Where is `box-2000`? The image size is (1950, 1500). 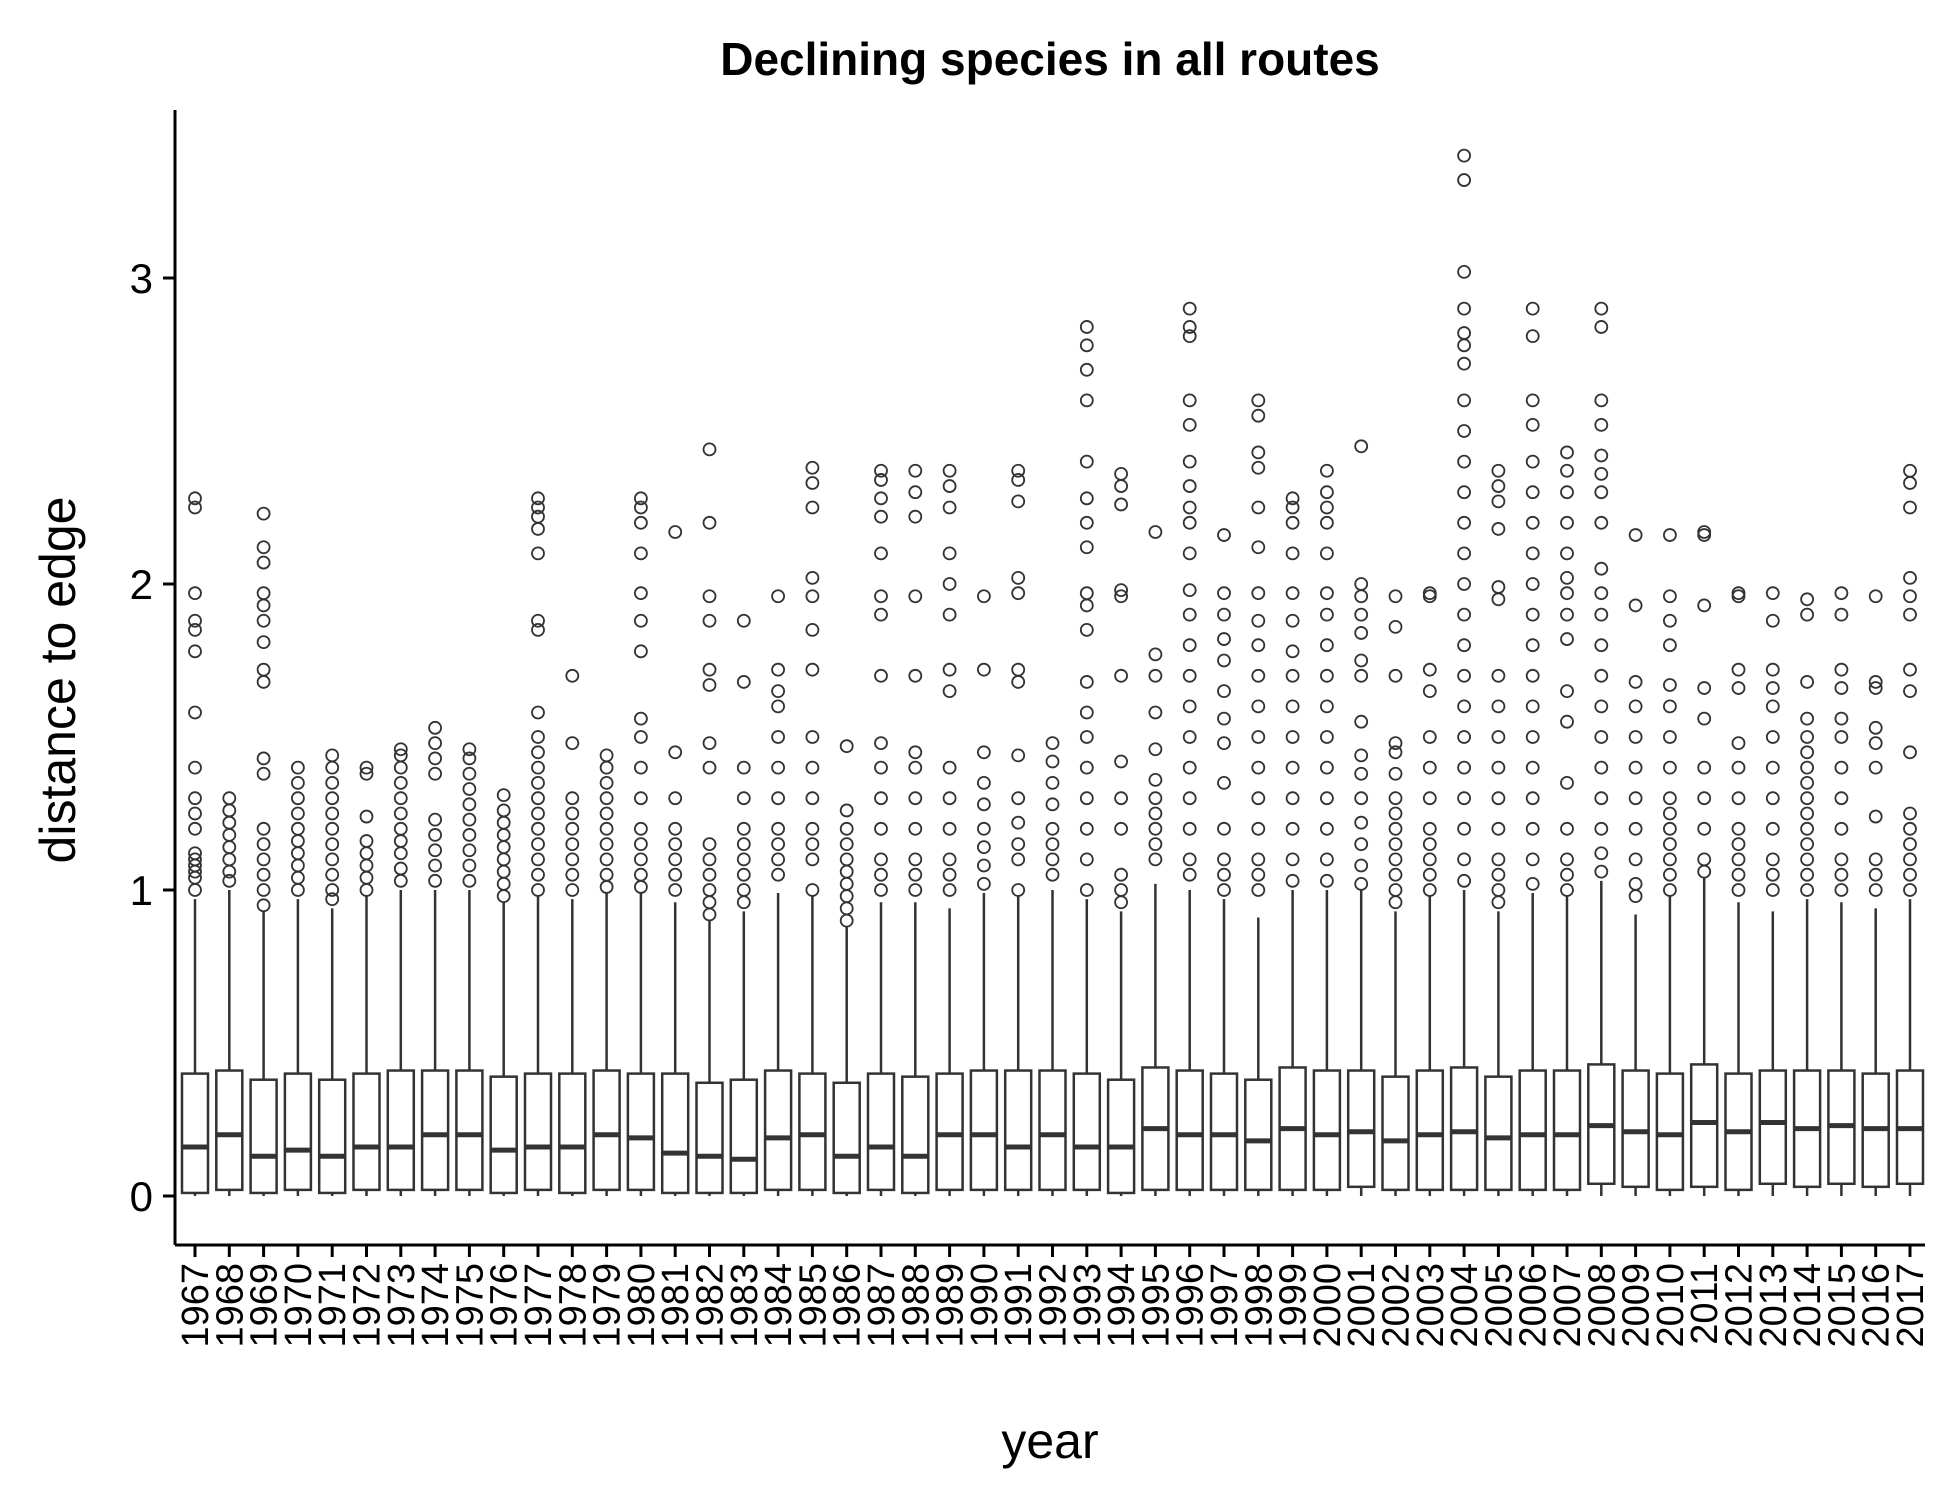 box-2000 is located at coordinates (1327, 829).